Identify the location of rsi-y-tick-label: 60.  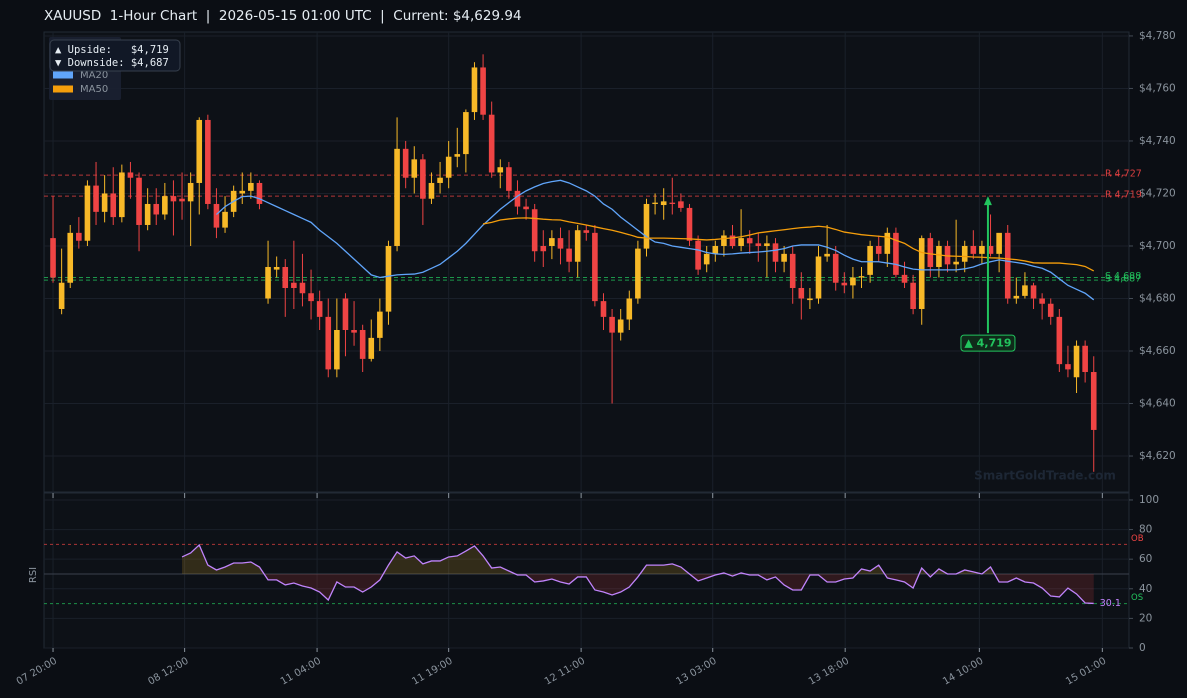
(1145, 559).